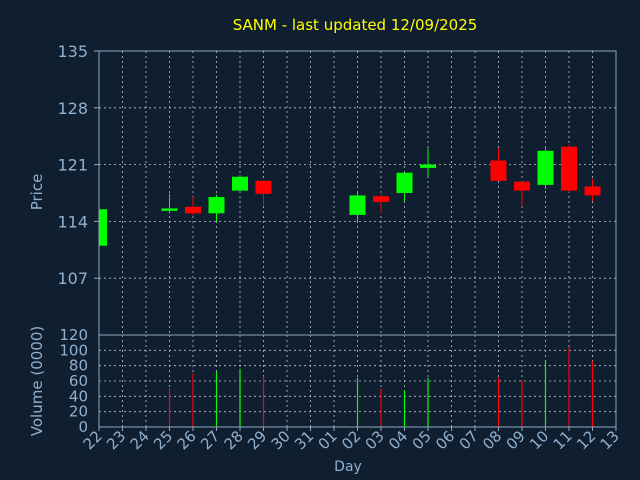 This screenshot has height=480, width=640. Describe the element at coordinates (73, 335) in the screenshot. I see `volume-tick-label: 120` at that location.